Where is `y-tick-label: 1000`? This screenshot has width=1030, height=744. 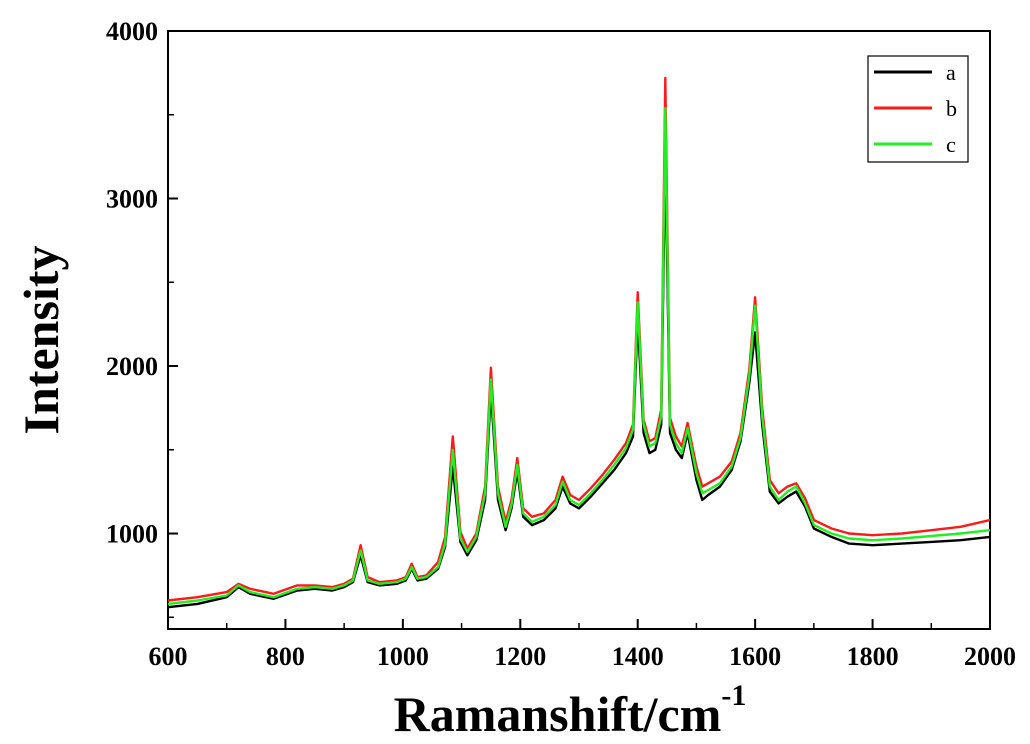
y-tick-label: 1000 is located at coordinates (132, 534).